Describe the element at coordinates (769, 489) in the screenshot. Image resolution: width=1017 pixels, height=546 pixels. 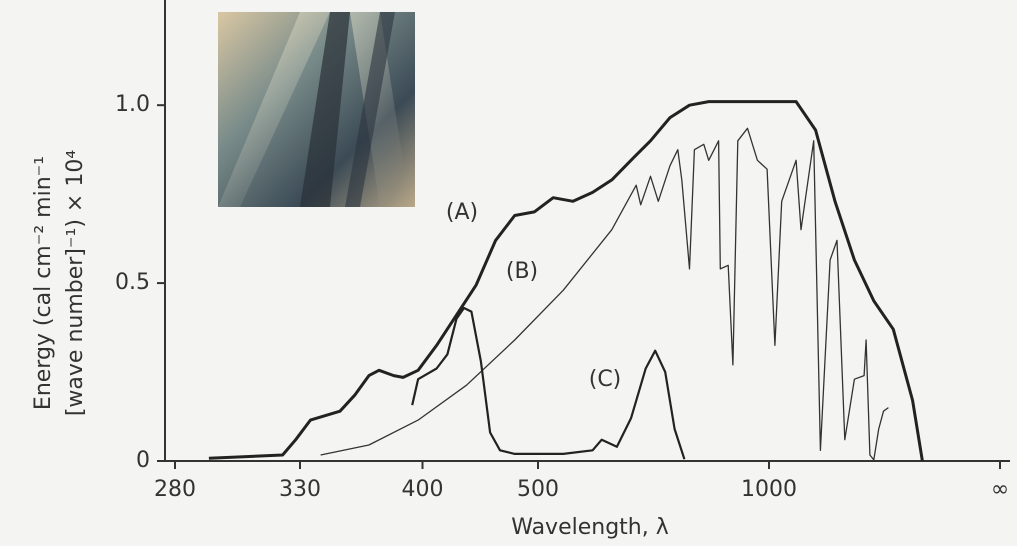
I see `x-tick-label: 1000` at that location.